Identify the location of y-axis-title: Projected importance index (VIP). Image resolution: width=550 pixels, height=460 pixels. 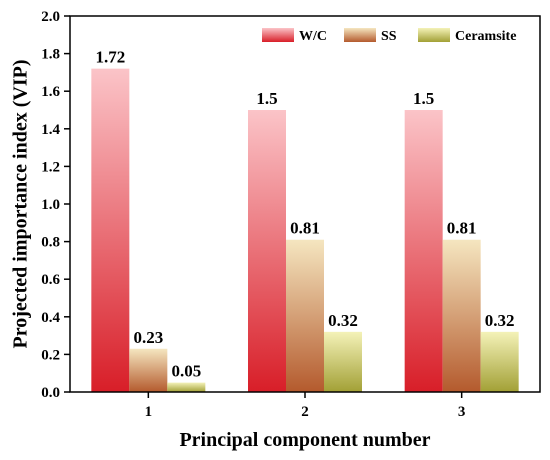
(21, 203).